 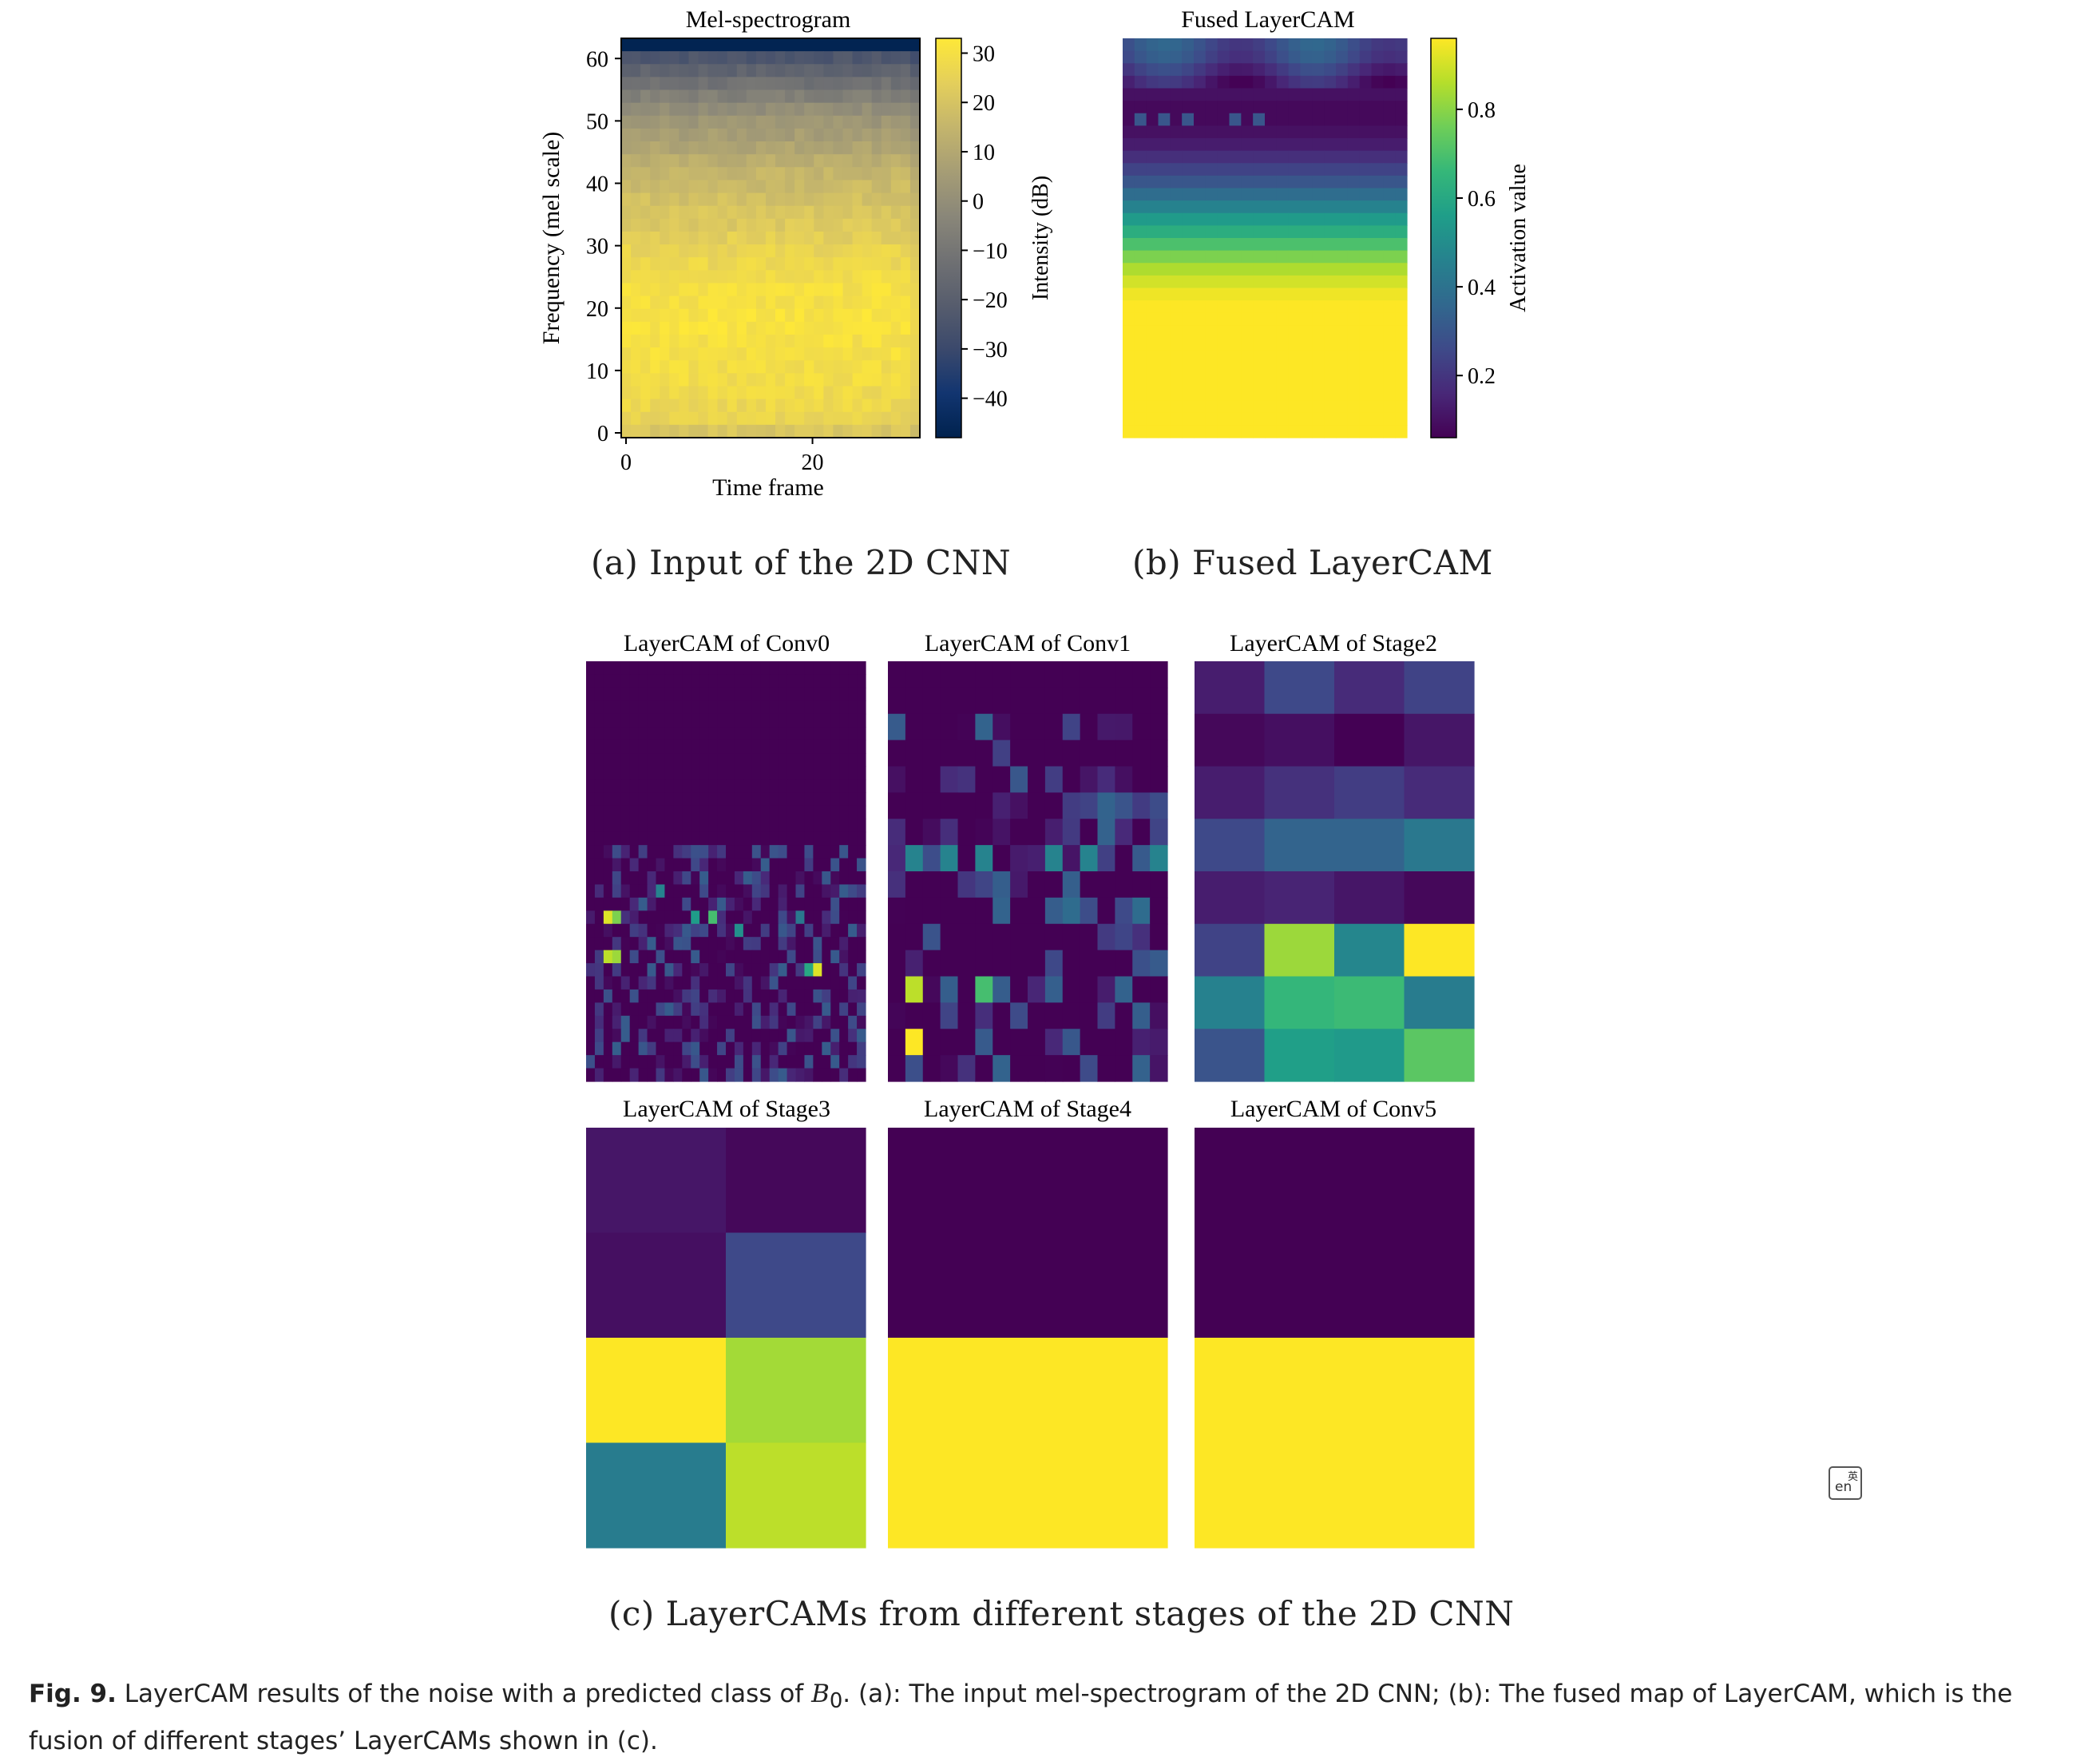 I want to click on translate-icon: en 英, so click(x=1846, y=1483).